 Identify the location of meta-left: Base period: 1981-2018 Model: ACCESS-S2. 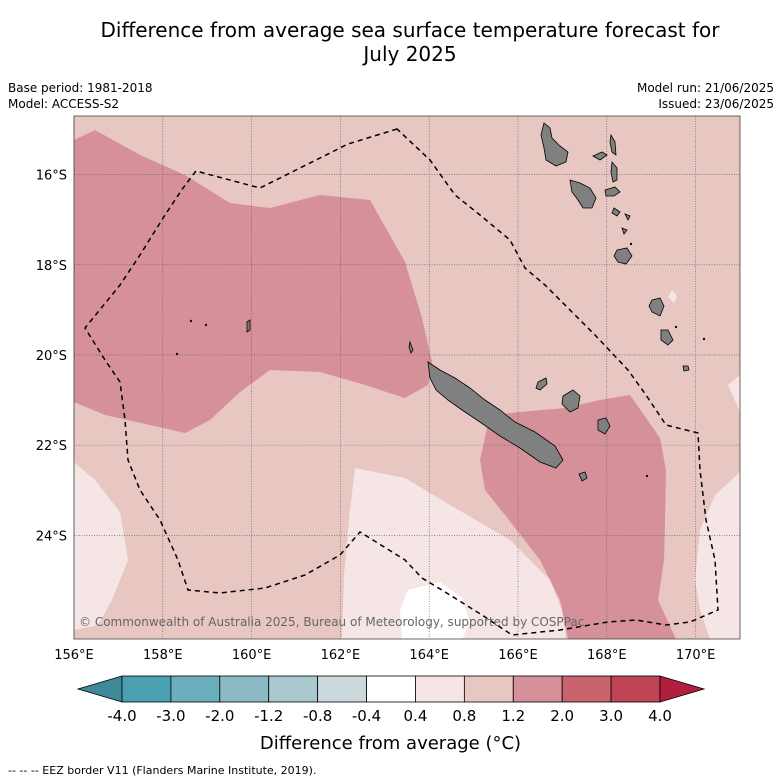
(80, 96).